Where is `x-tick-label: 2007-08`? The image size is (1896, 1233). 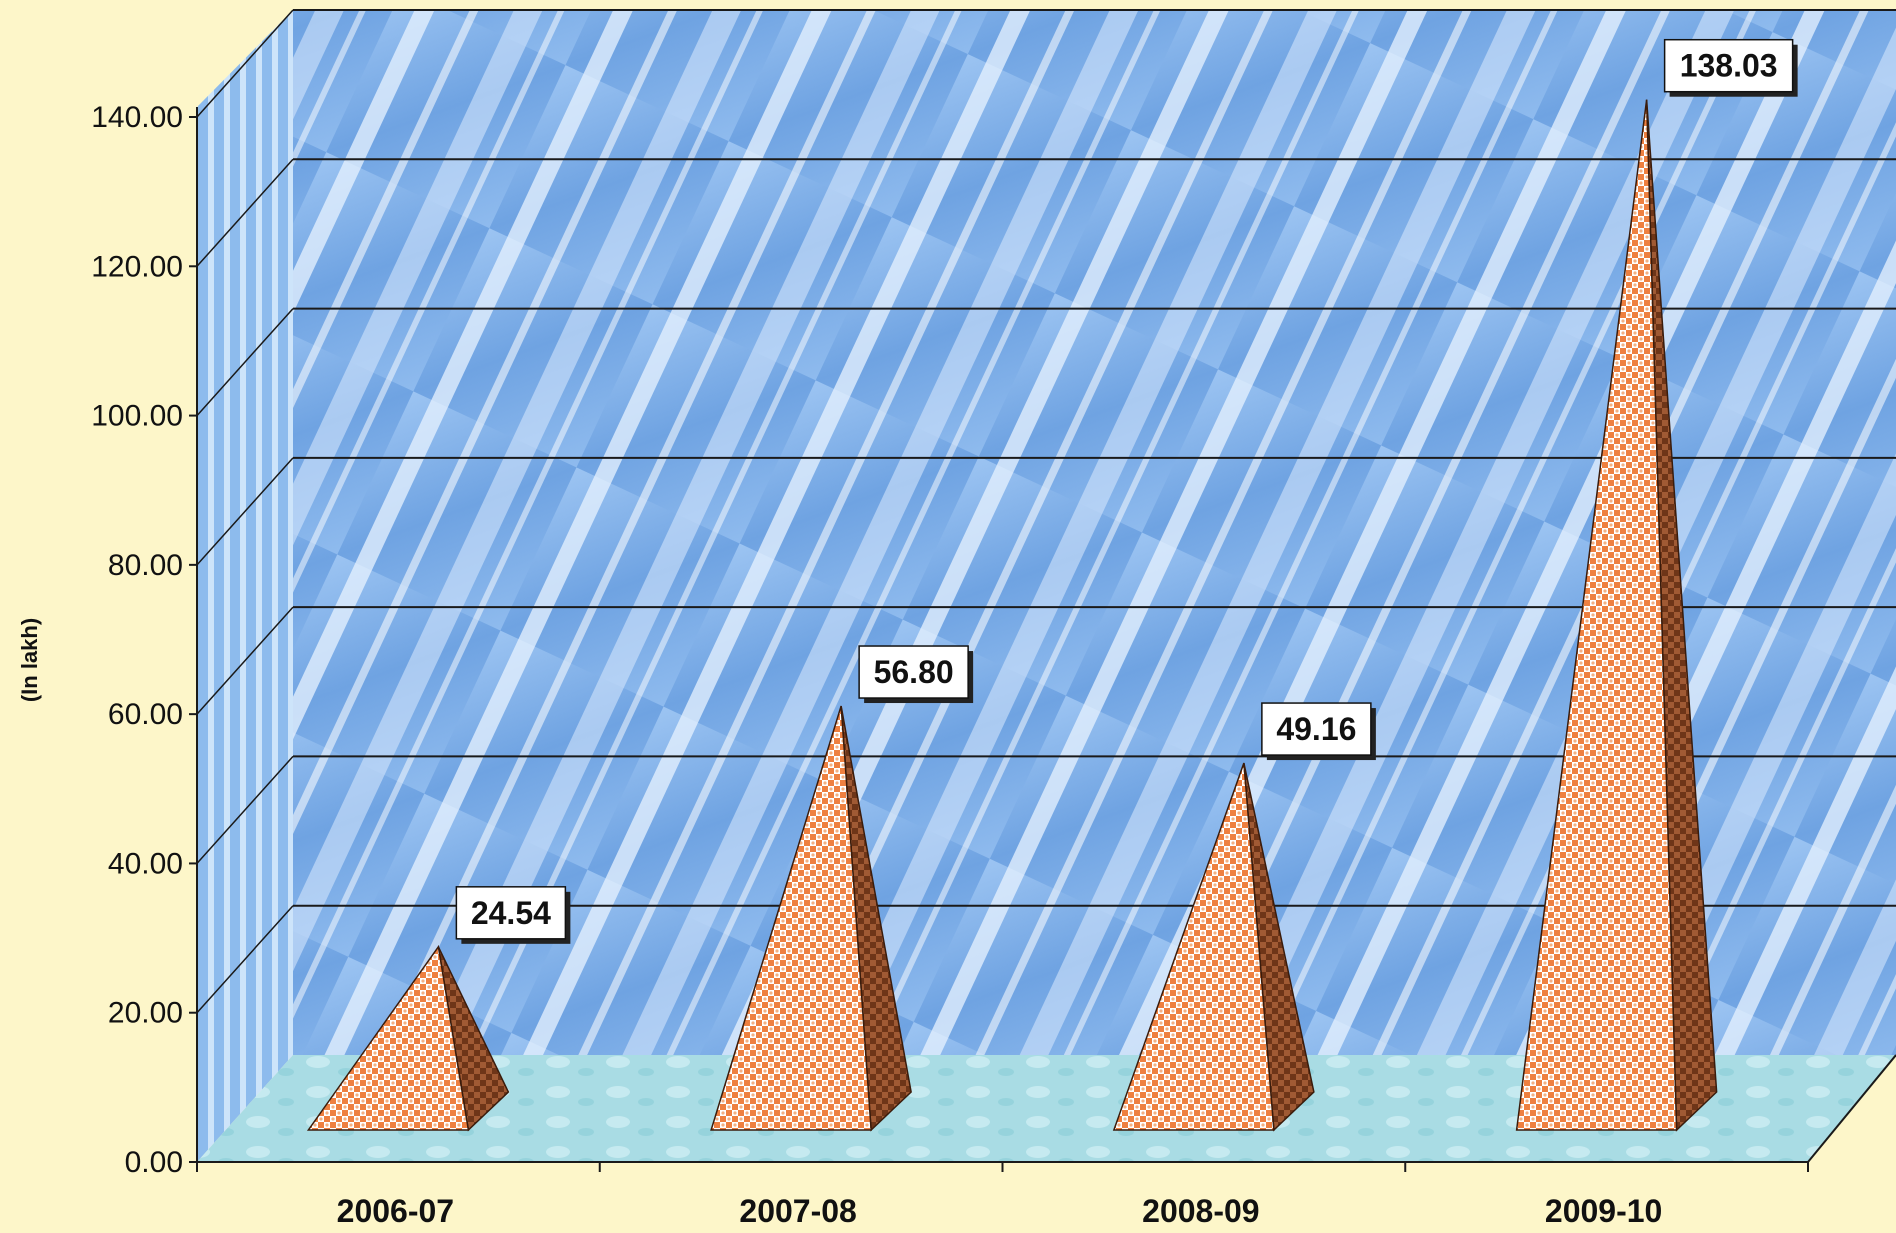 x-tick-label: 2007-08 is located at coordinates (797, 1210).